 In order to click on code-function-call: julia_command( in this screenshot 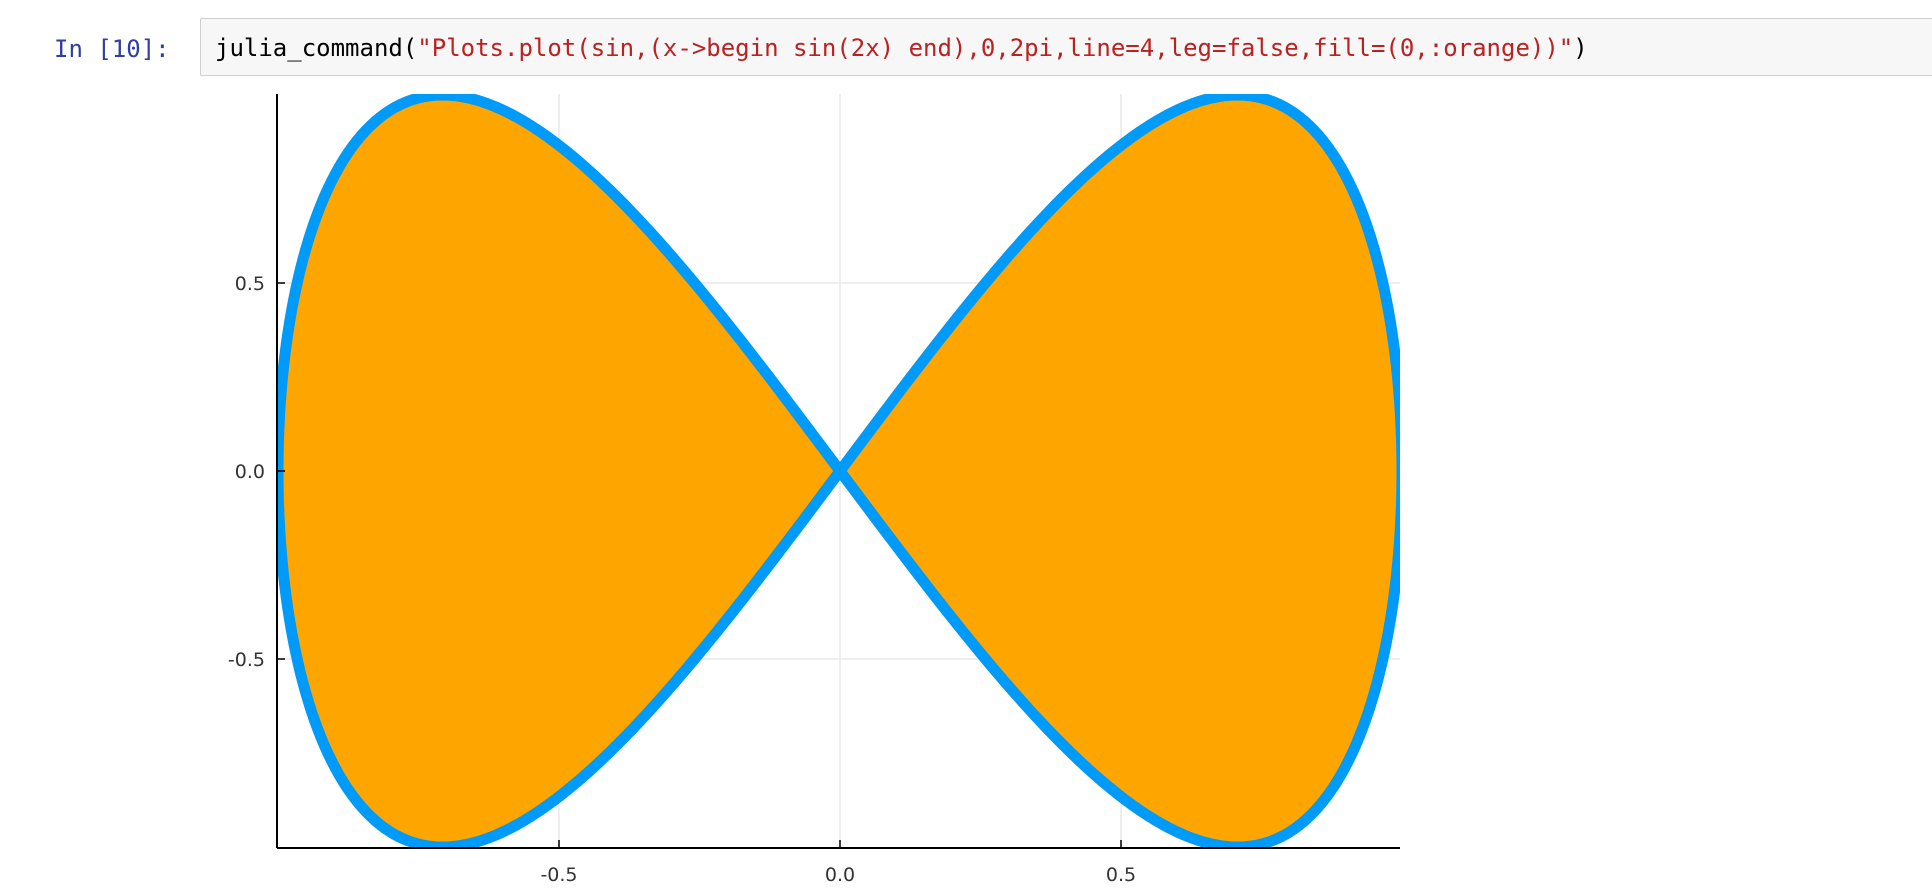, I will do `click(316, 48)`.